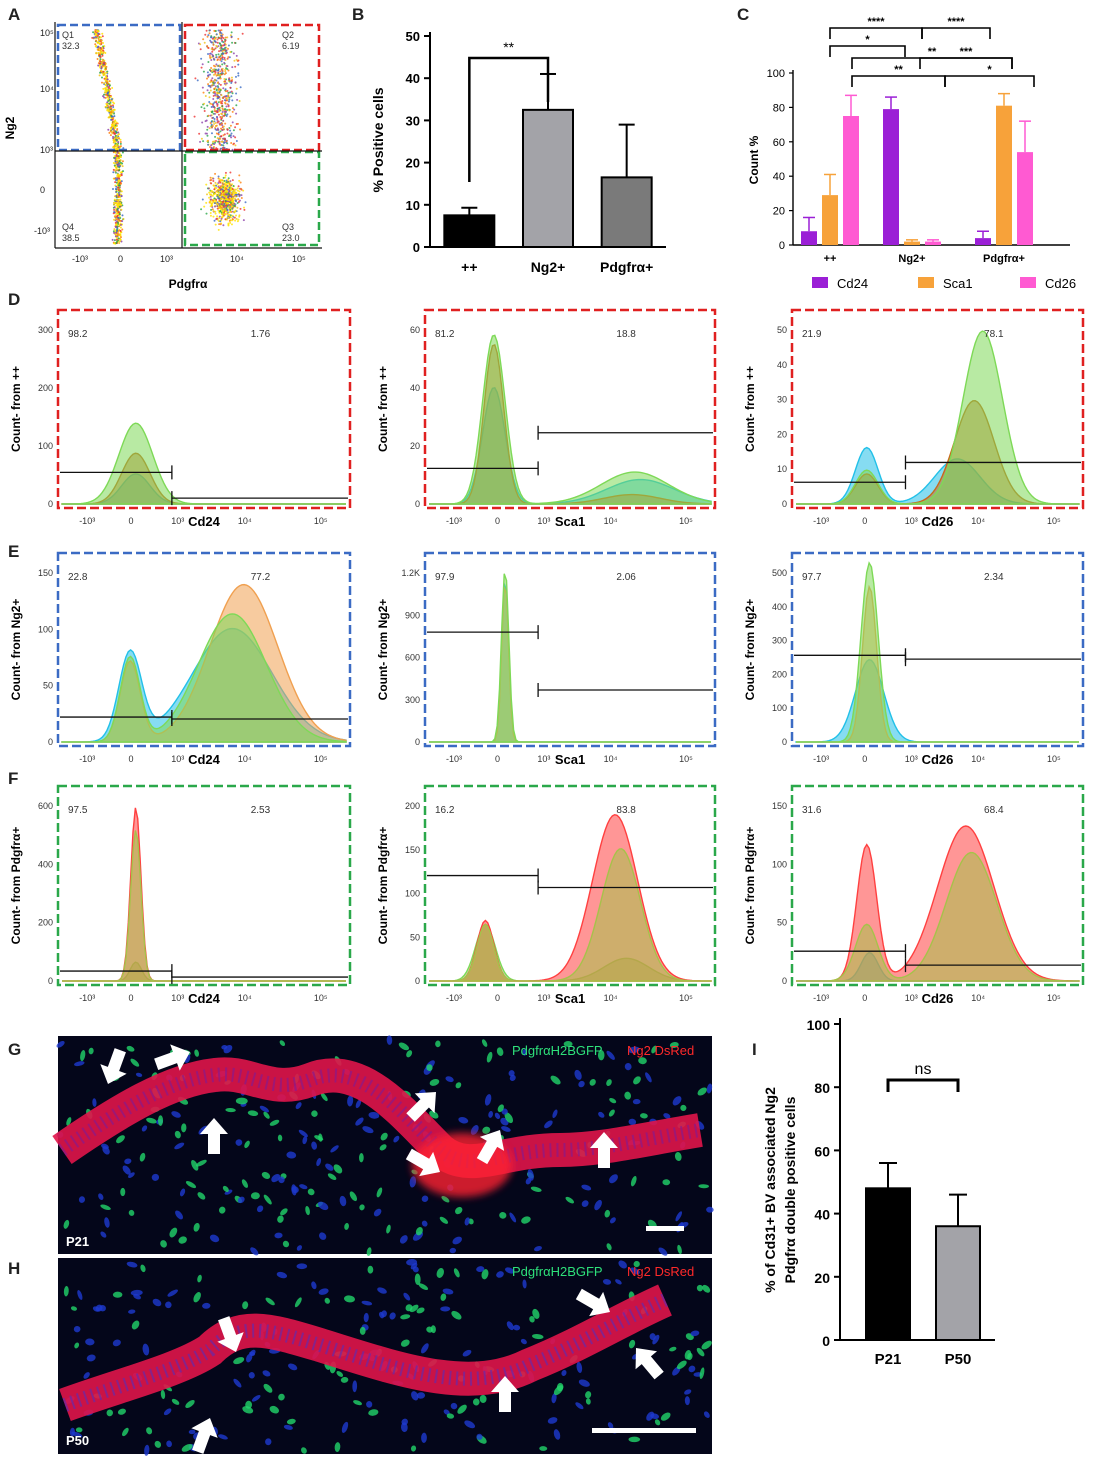 The image size is (1100, 1460). Describe the element at coordinates (13, 551) in the screenshot. I see `panel-letter-e: E` at that location.